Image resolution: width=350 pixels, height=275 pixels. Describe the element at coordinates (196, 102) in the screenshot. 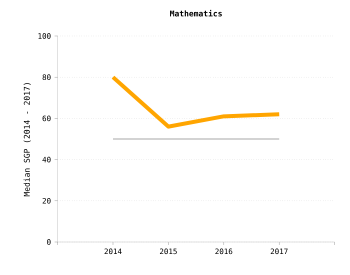

I see `line-series` at that location.